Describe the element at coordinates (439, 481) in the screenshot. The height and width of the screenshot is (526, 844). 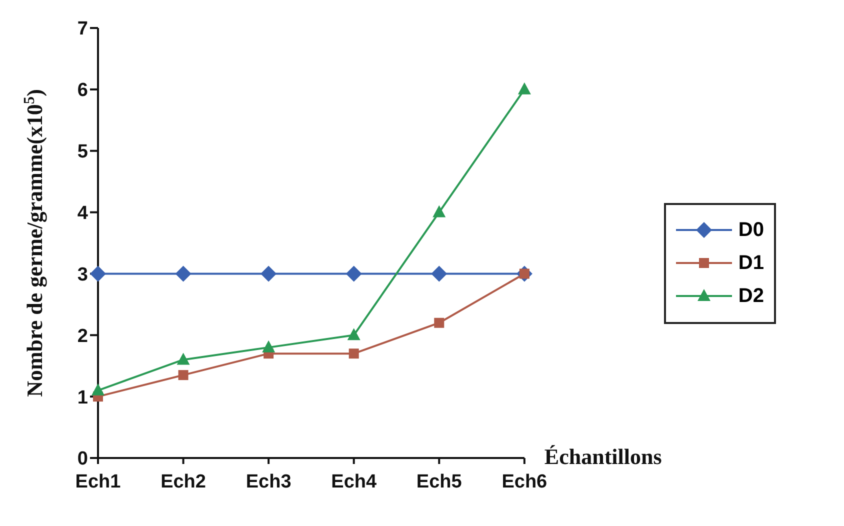
I see `x-tick-label: Ech5` at that location.